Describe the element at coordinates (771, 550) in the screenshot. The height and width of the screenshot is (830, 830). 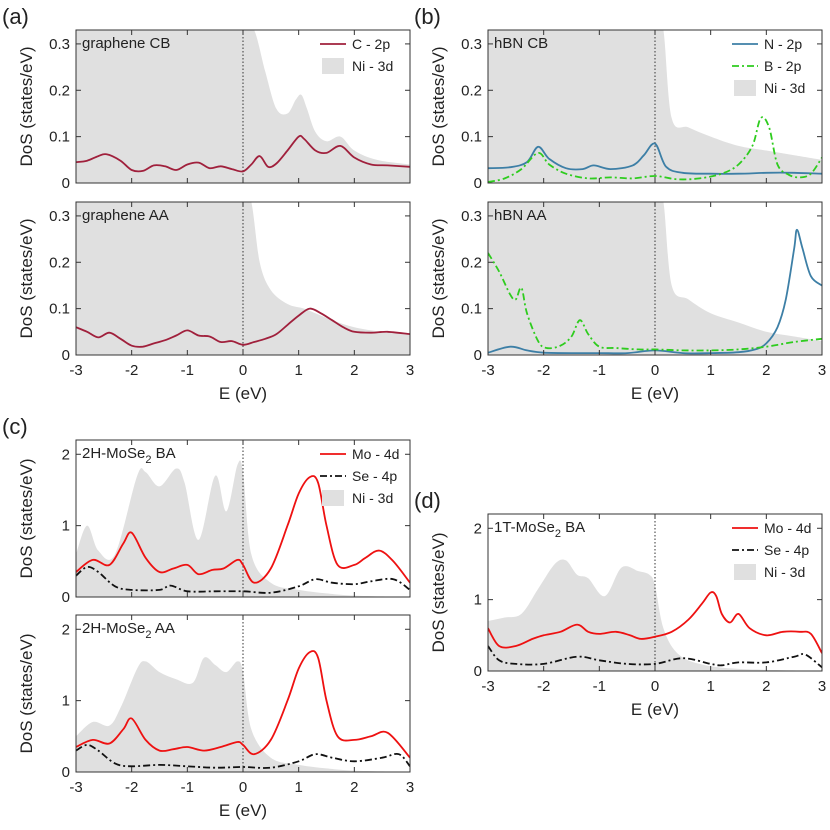
I see `legend: Mo - 4d Se - 4p Ni - 3d` at that location.